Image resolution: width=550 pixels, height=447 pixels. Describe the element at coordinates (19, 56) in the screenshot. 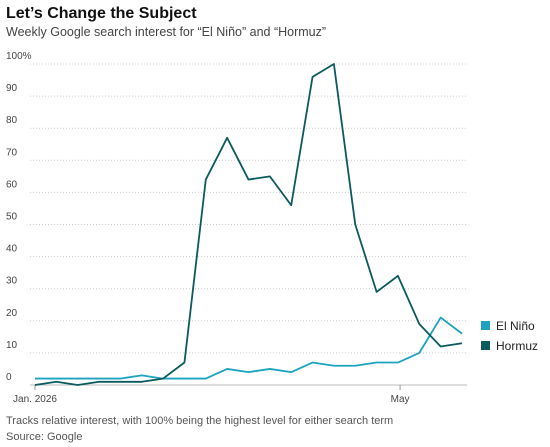

I see `y-tick-label: 100%` at that location.